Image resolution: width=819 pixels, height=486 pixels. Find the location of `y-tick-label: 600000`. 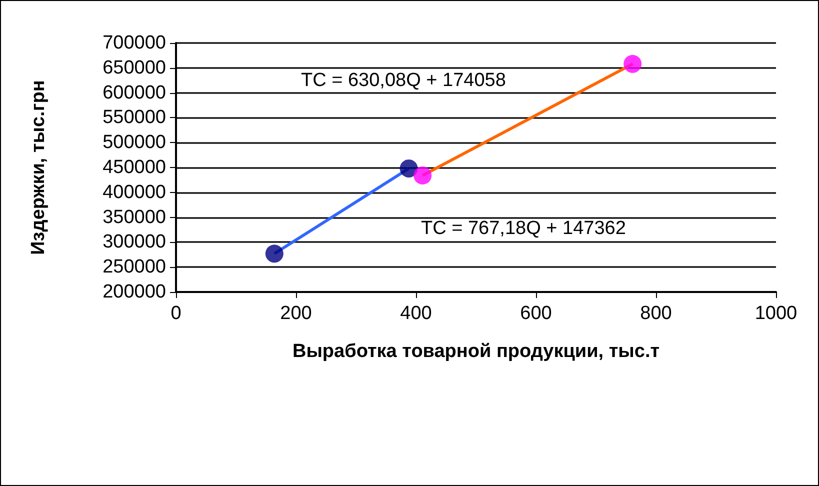

y-tick-label: 600000 is located at coordinates (134, 93).